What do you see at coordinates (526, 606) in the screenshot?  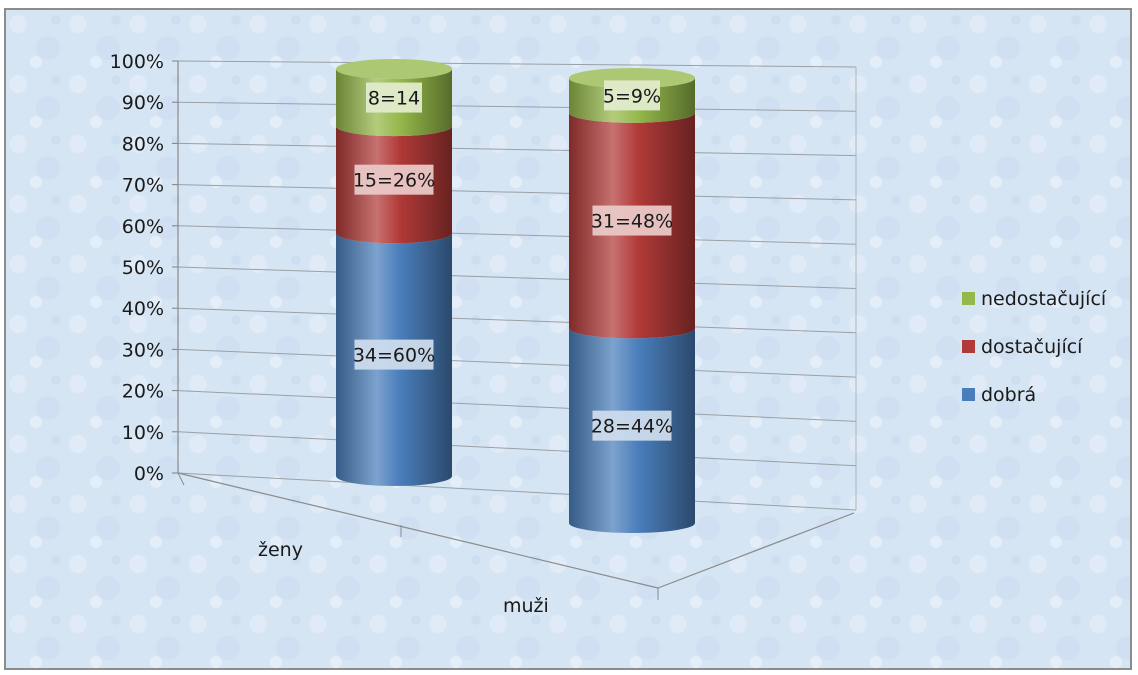 I see `category-label: muži` at bounding box center [526, 606].